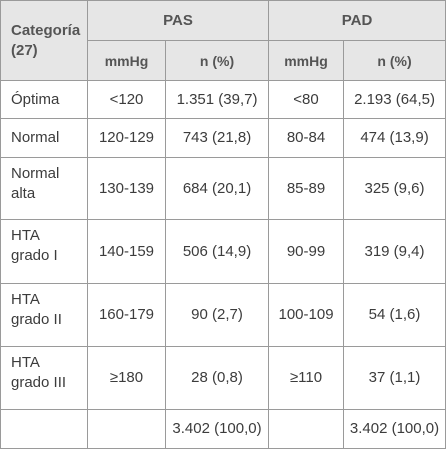  I want to click on pas-n-header: n (%), so click(217, 60).